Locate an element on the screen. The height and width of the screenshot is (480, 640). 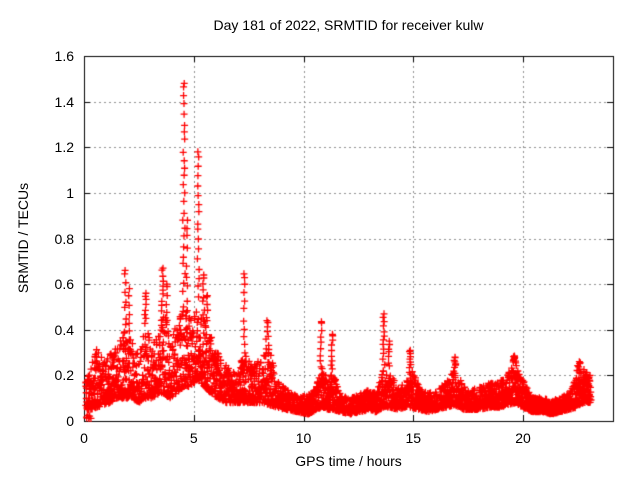
y-tick-label: 1.2 is located at coordinates (64, 147).